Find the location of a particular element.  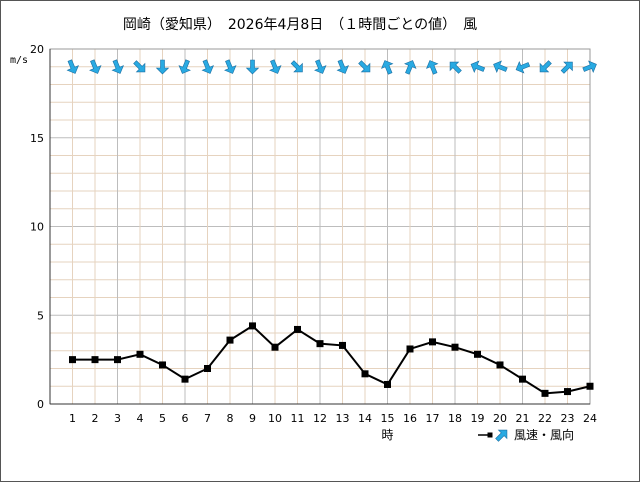

y-tick-label: 10 is located at coordinates (37, 227).